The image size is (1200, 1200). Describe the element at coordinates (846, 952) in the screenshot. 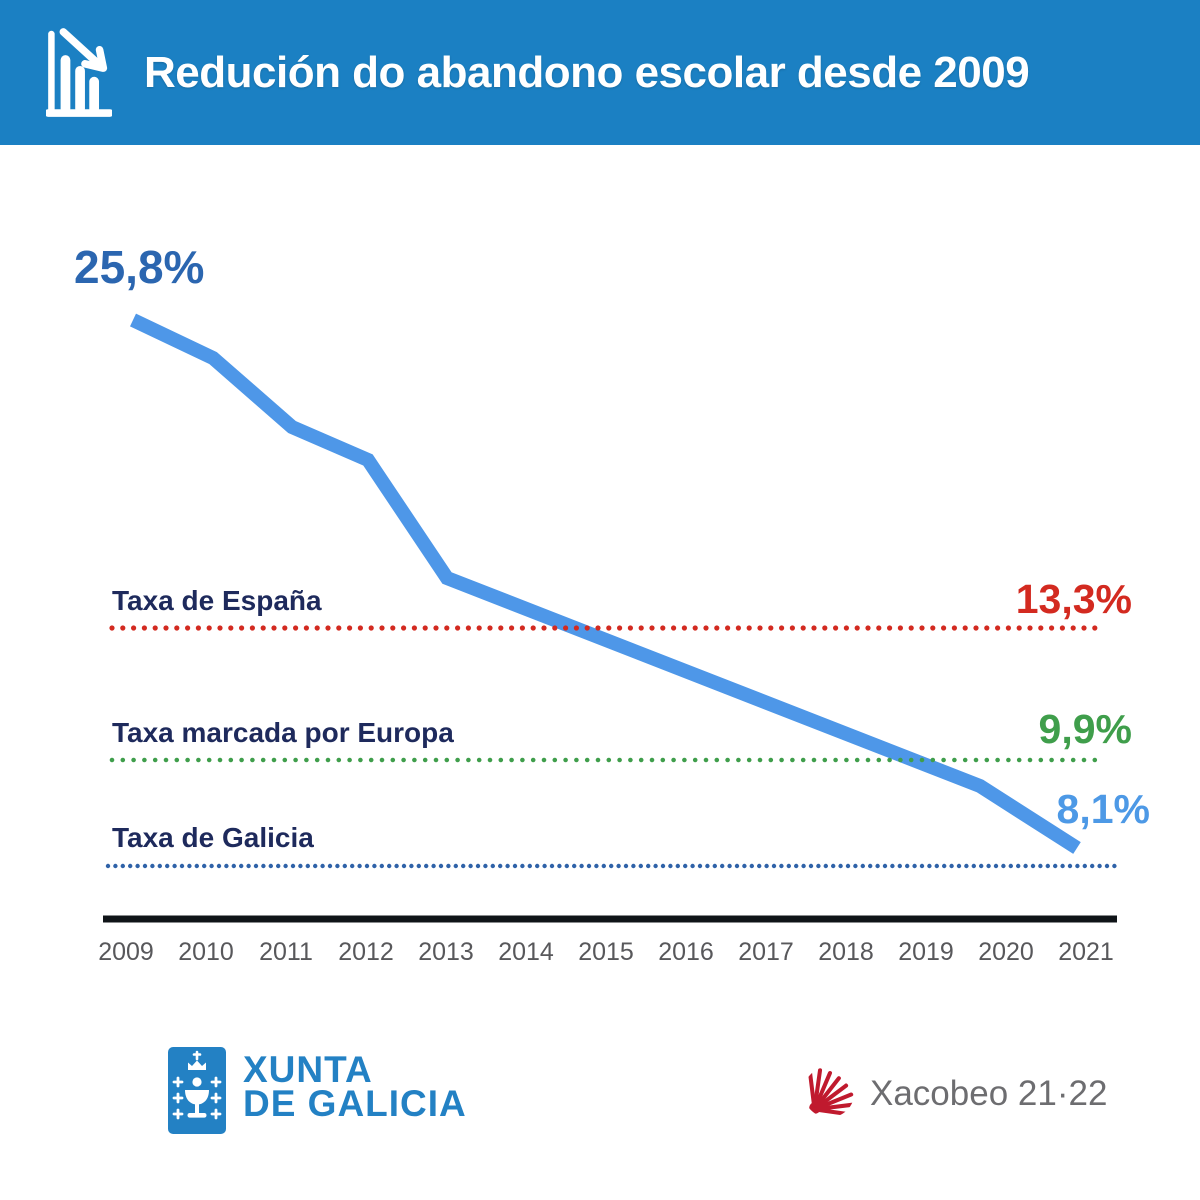

I see `year-label: 2018` at that location.